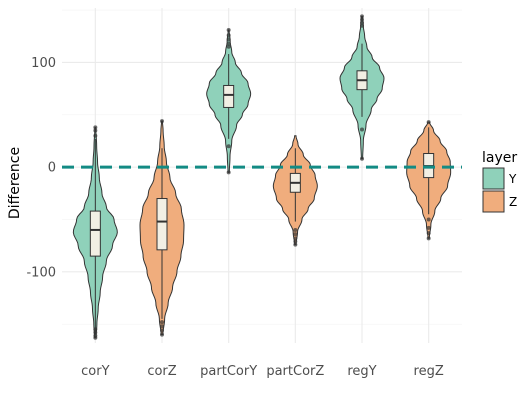 This screenshot has width=532, height=401. What do you see at coordinates (161, 371) in the screenshot?
I see `x-tick-label: corZ` at bounding box center [161, 371].